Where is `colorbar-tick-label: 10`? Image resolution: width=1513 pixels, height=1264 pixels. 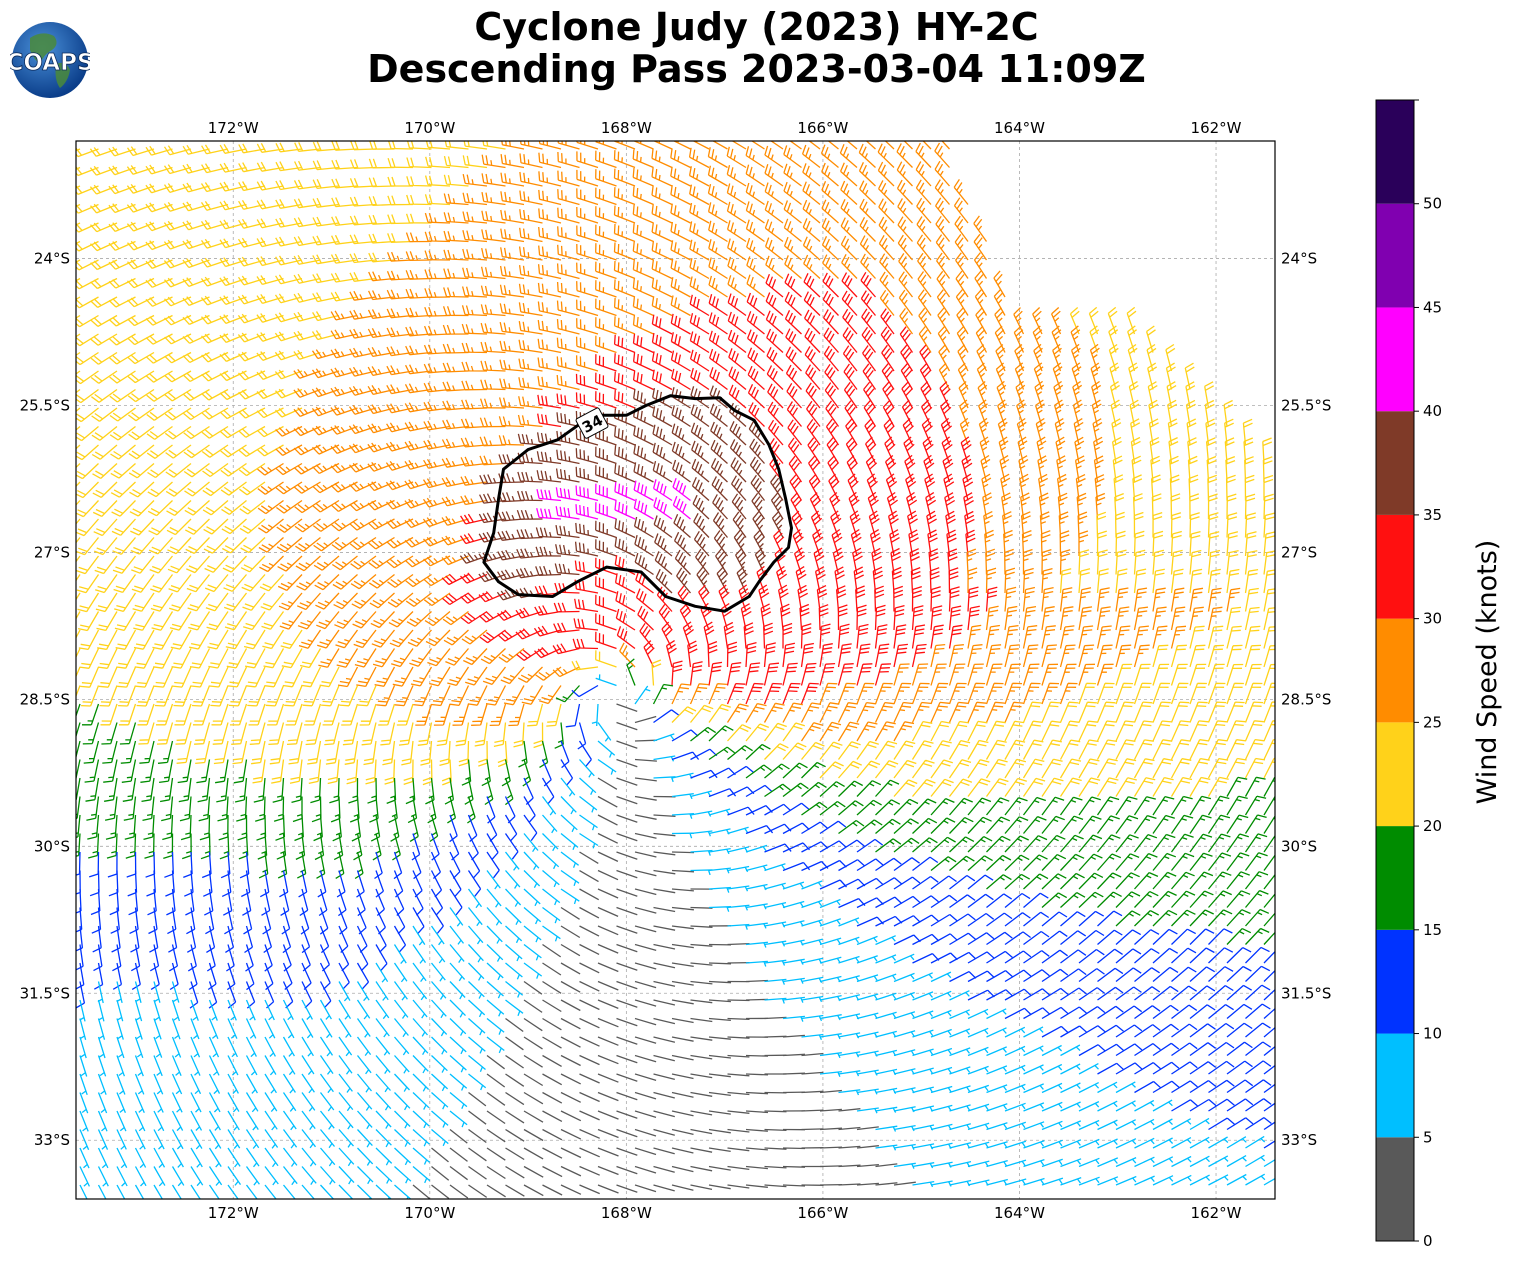
colorbar-tick-label: 10 is located at coordinates (1432, 1034).